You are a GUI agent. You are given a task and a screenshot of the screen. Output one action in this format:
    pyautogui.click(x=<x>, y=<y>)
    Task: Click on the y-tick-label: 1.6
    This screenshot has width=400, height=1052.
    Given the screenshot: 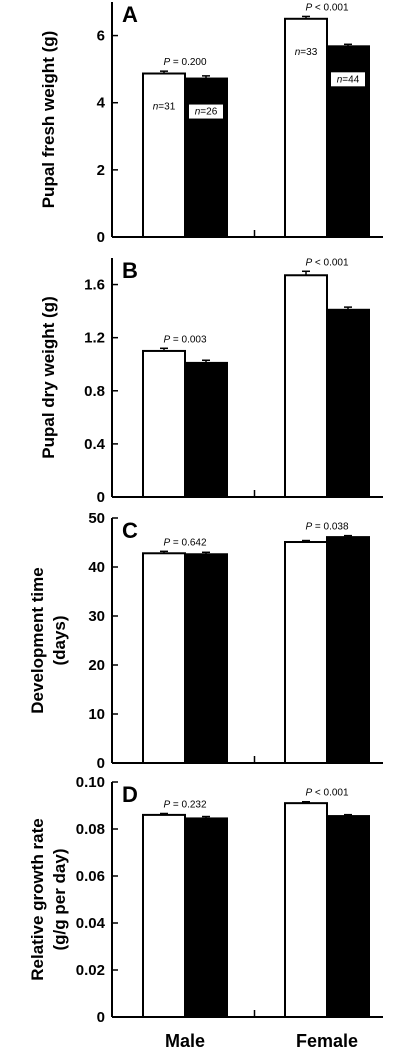 What is the action you would take?
    pyautogui.click(x=94, y=285)
    